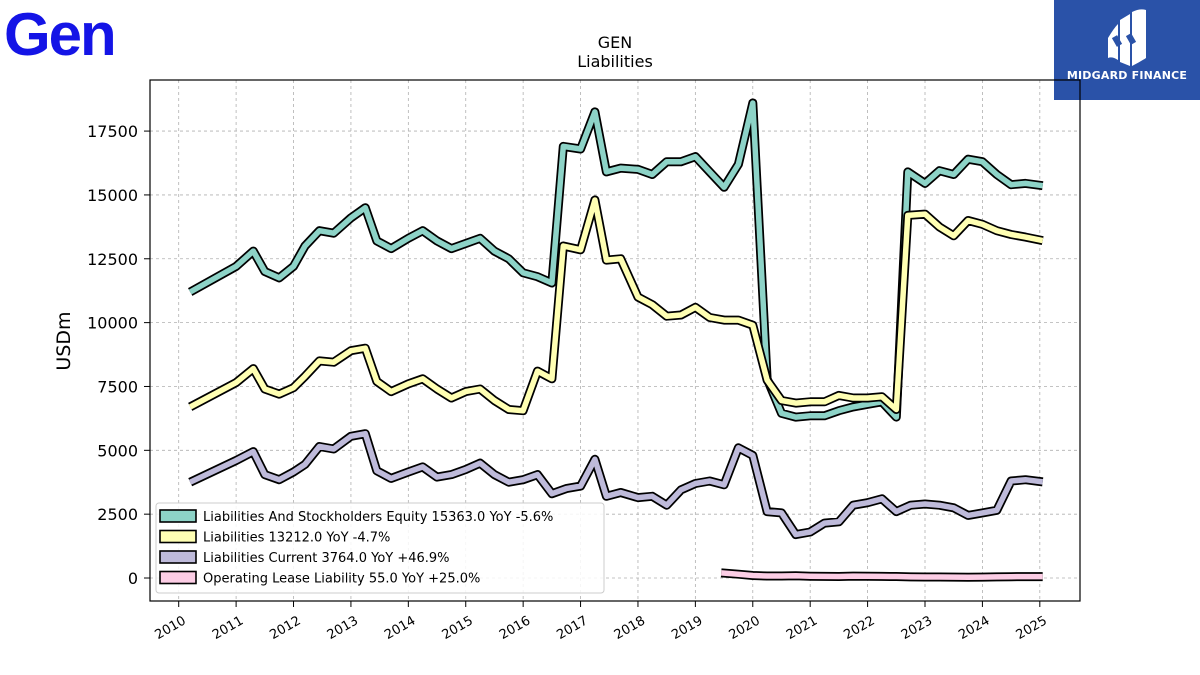 Image resolution: width=1200 pixels, height=675 pixels. What do you see at coordinates (859, 628) in the screenshot?
I see `x-tick-label: 2022` at bounding box center [859, 628].